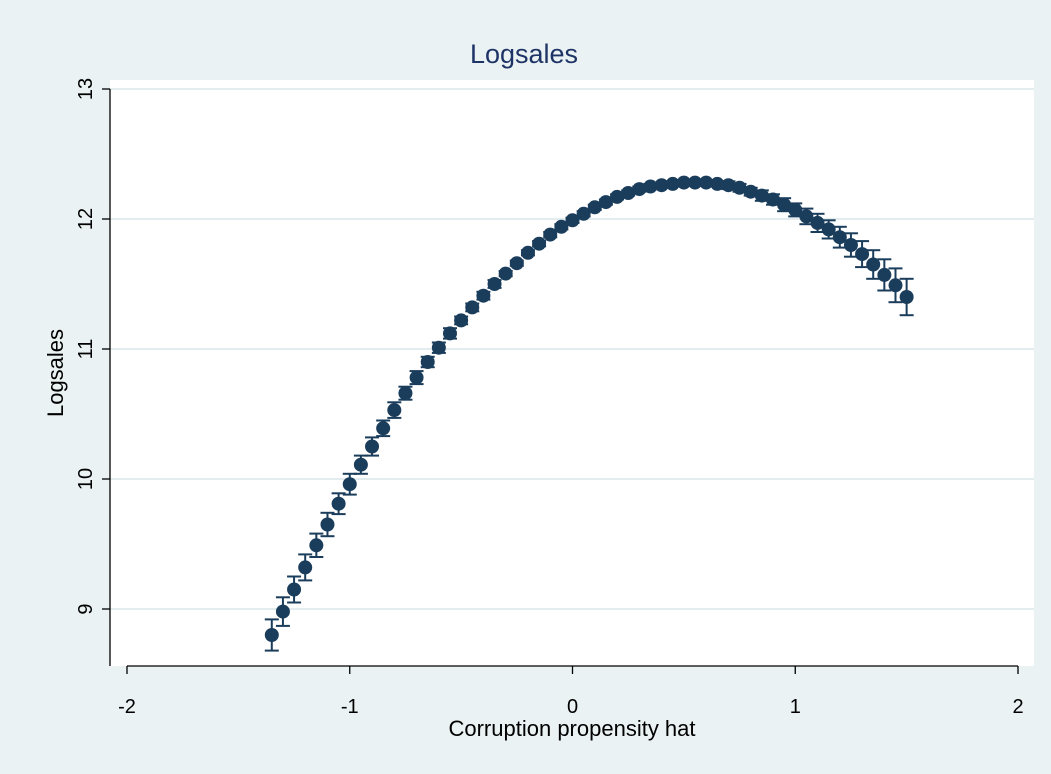 This screenshot has height=774, width=1051. What do you see at coordinates (127, 707) in the screenshot?
I see `x-tick-label: -2` at bounding box center [127, 707].